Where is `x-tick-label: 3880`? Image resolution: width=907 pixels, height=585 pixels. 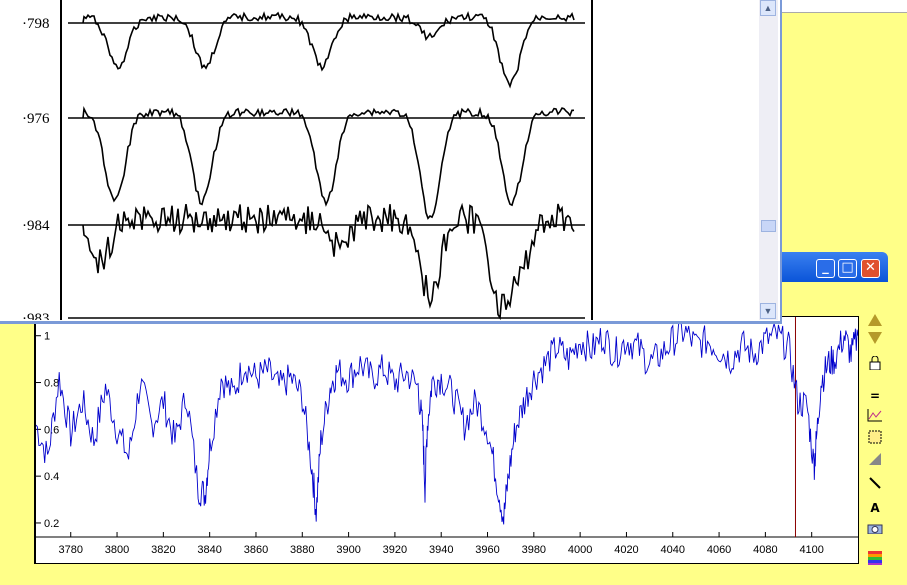 x-tick-label: 3880 is located at coordinates (302, 550).